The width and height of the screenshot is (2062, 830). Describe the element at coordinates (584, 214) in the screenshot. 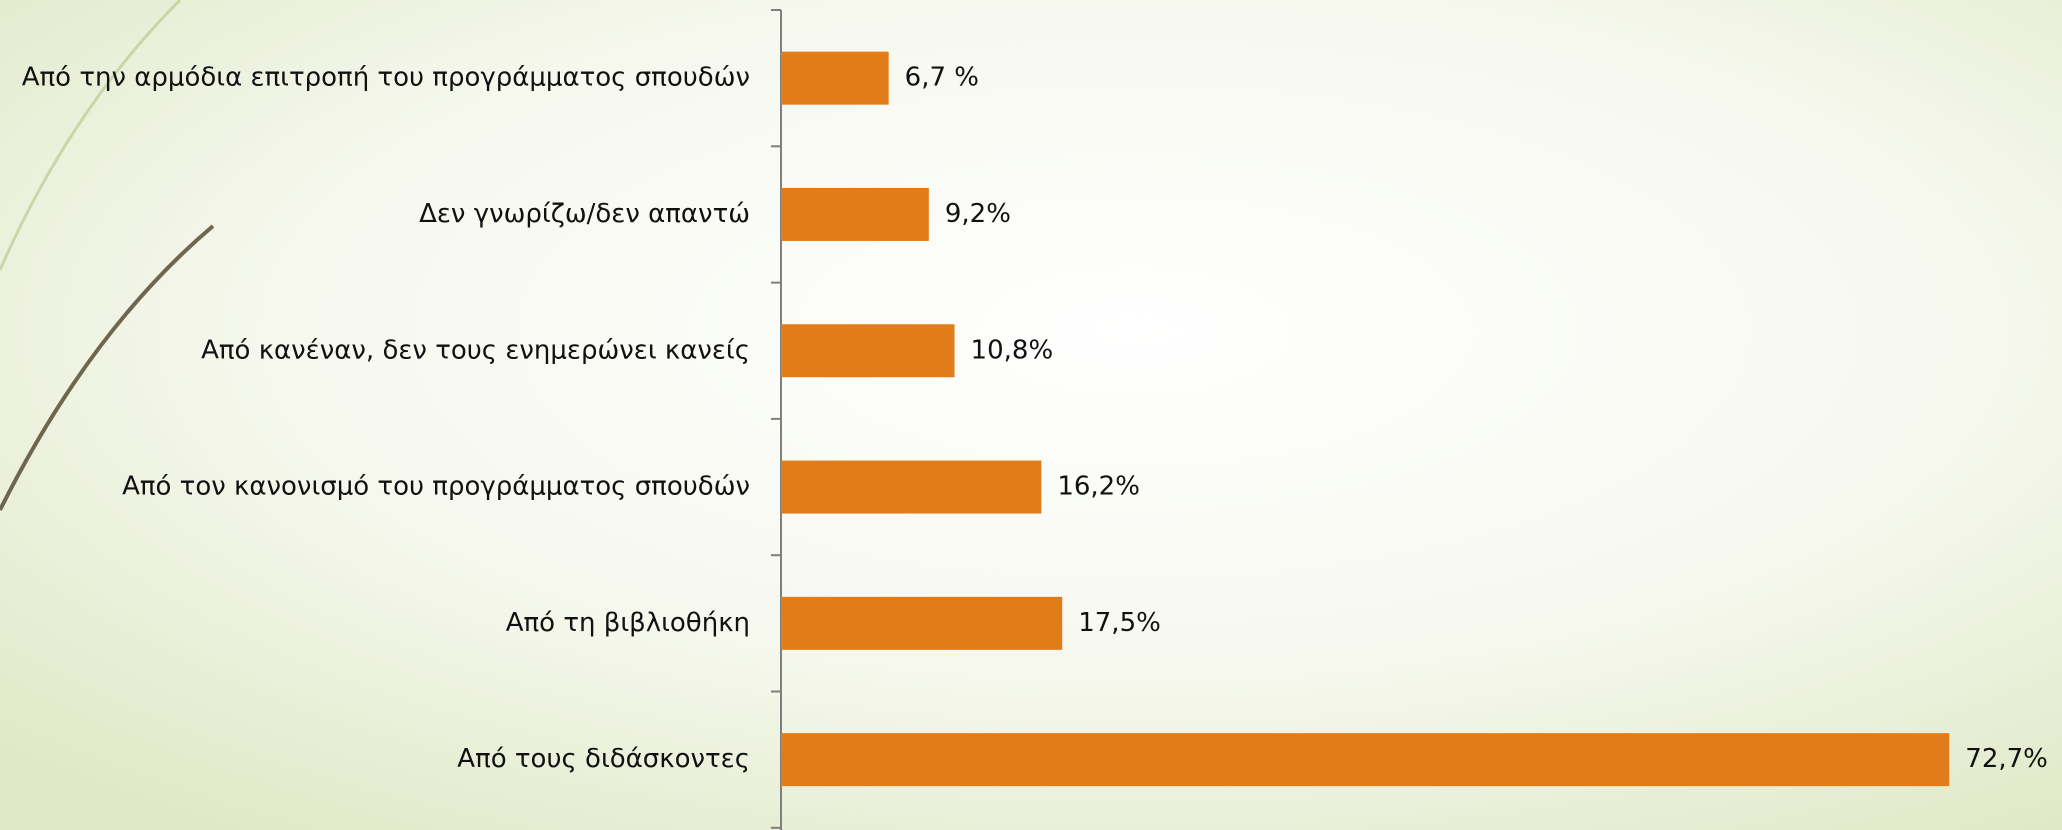

I see `category-label: Δεν γνωρίζω/δεν απαντώ` at that location.